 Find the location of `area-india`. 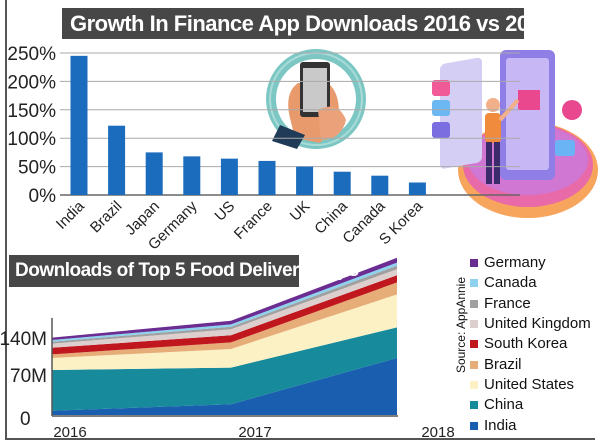

area-india is located at coordinates (224, 386).